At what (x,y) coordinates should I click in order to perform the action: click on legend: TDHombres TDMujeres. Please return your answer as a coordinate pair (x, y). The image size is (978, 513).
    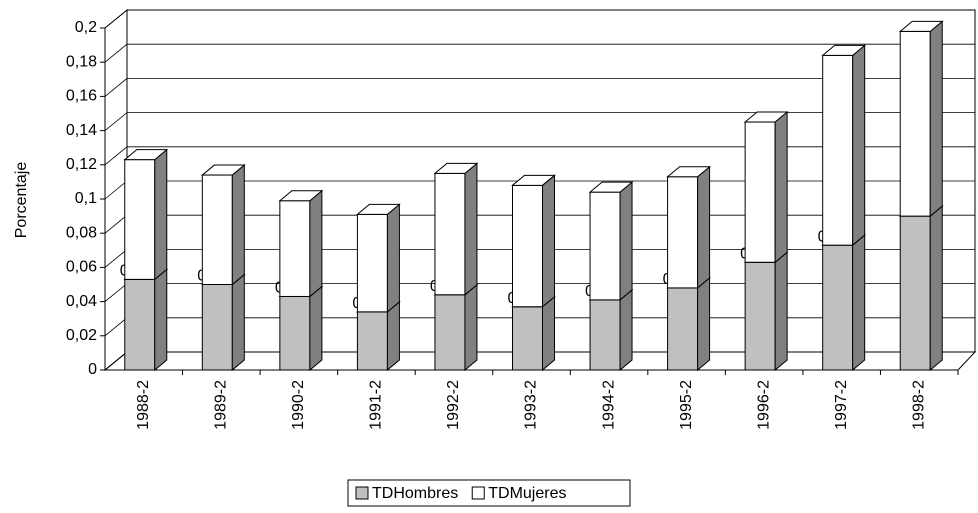
    Looking at the image, I should click on (489, 493).